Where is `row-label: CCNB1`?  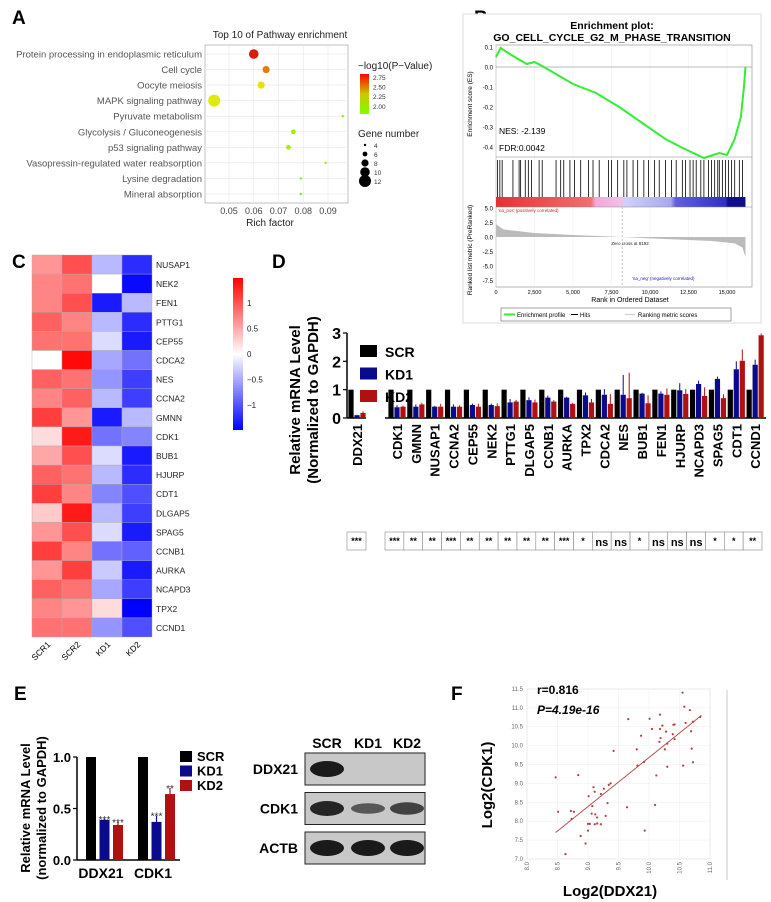
row-label: CCNB1 is located at coordinates (170, 552).